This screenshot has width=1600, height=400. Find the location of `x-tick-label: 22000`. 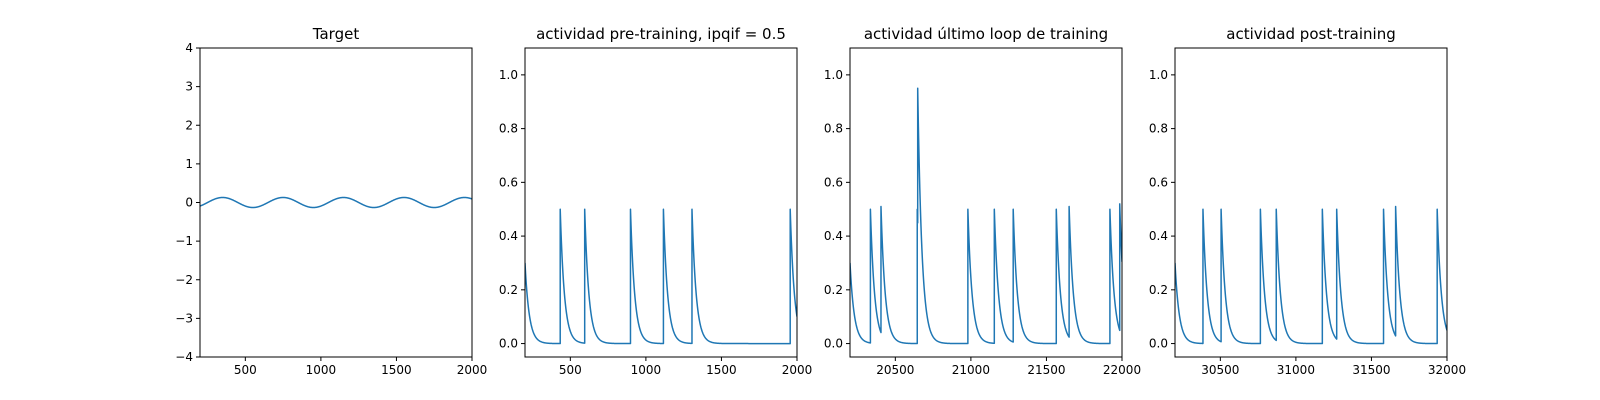

x-tick-label: 22000 is located at coordinates (1122, 370).